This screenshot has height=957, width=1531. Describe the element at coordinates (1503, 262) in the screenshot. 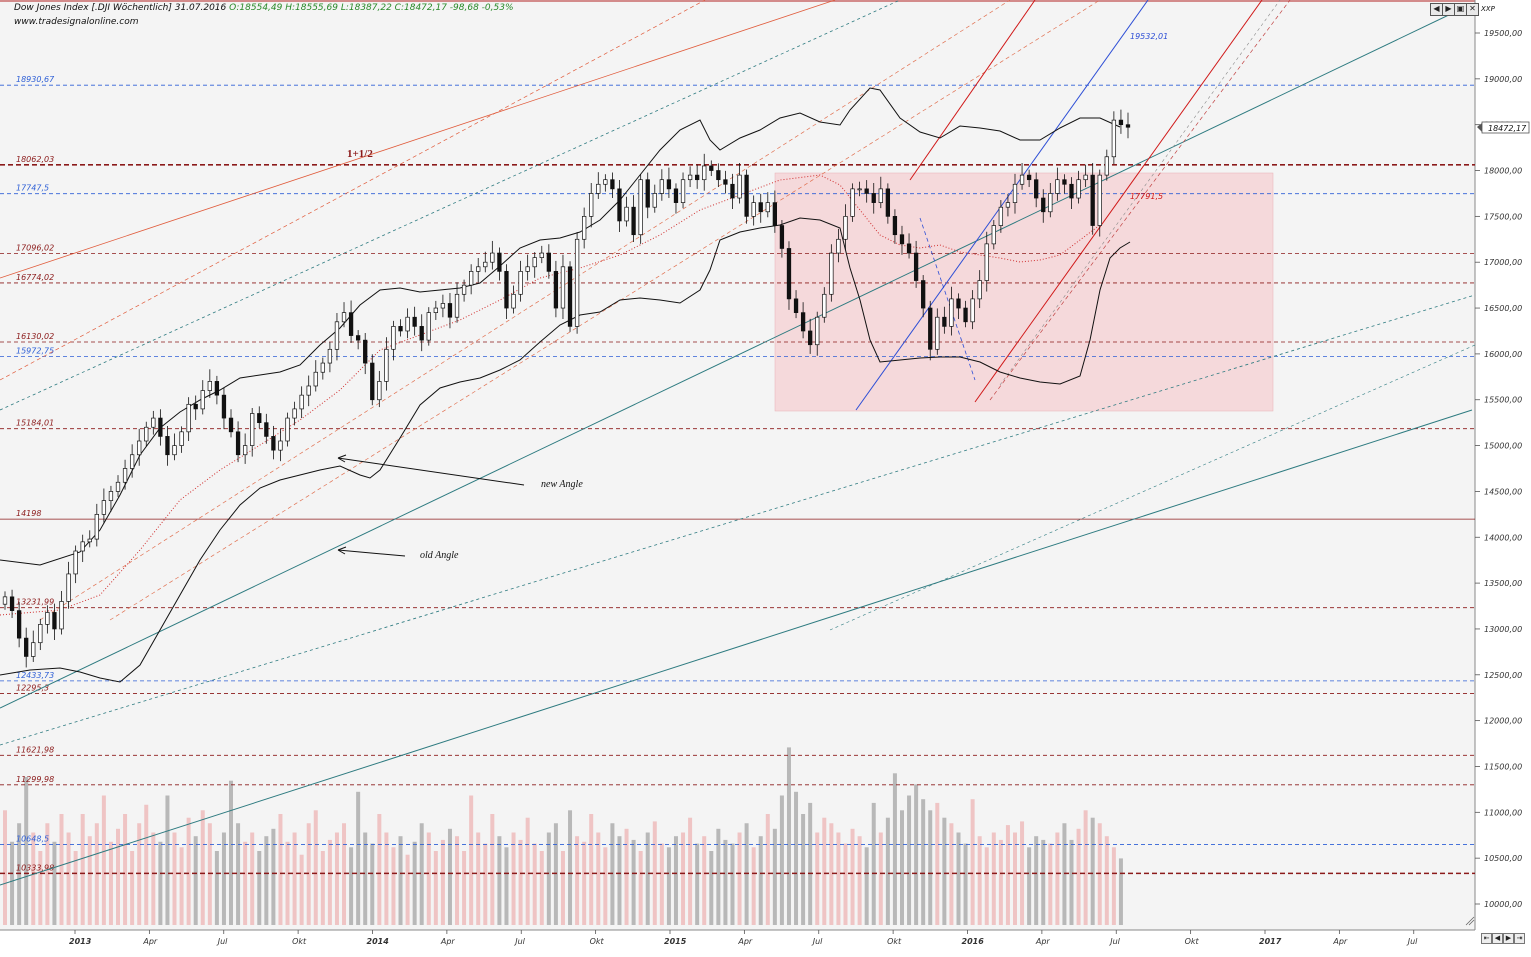

I see `y-tick-label: 17000,00` at that location.